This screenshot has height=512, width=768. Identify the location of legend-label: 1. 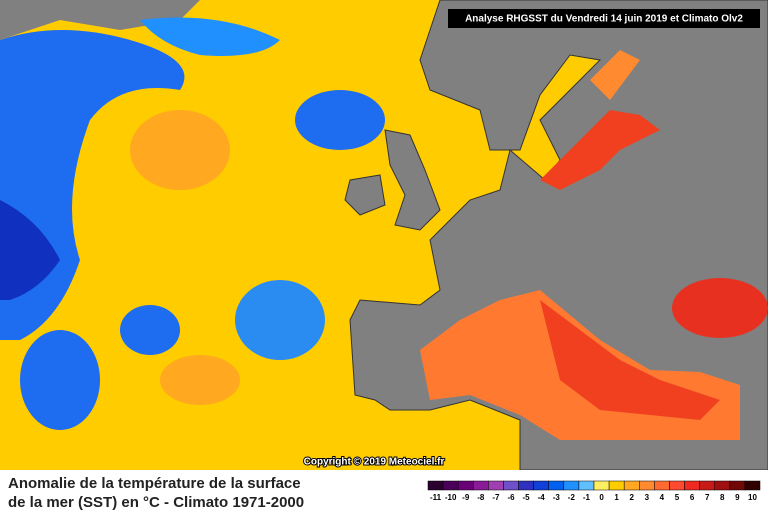
(616, 497).